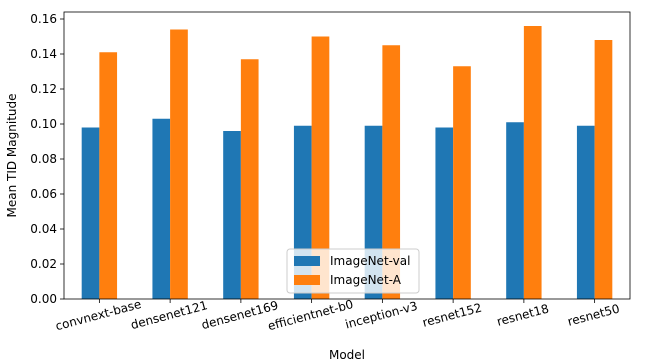 Image resolution: width=645 pixels, height=364 pixels. Describe the element at coordinates (43, 159) in the screenshot. I see `y-tick-label: 0.08` at that location.